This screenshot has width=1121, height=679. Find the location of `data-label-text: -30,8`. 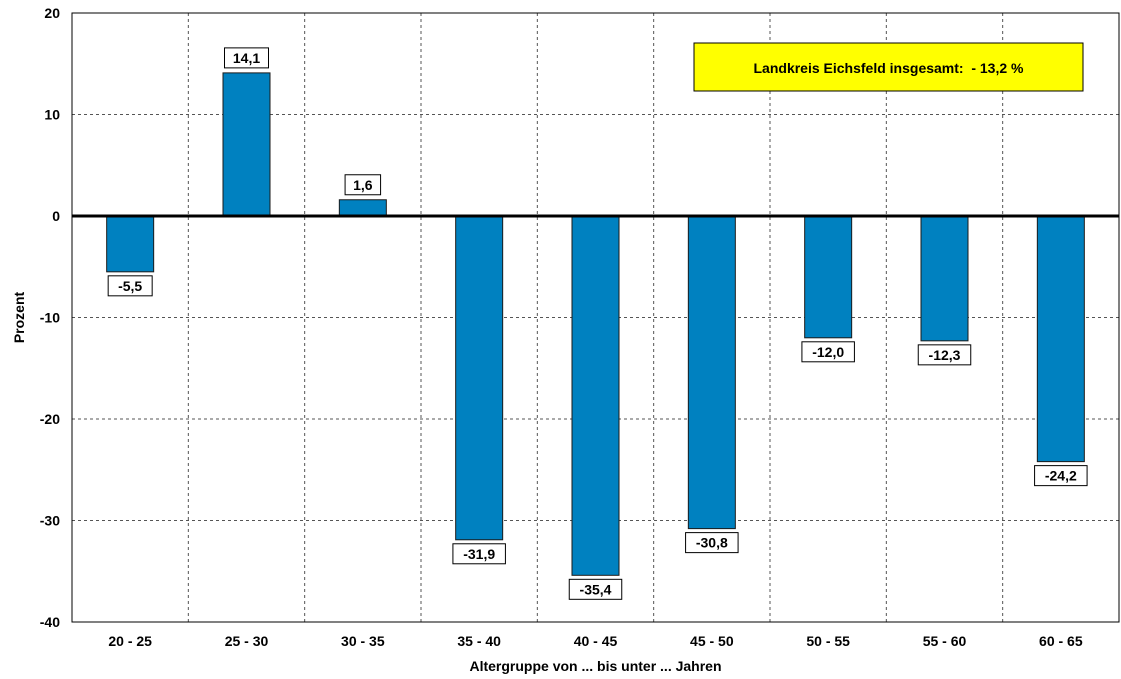

data-label-text: -30,8 is located at coordinates (712, 543).